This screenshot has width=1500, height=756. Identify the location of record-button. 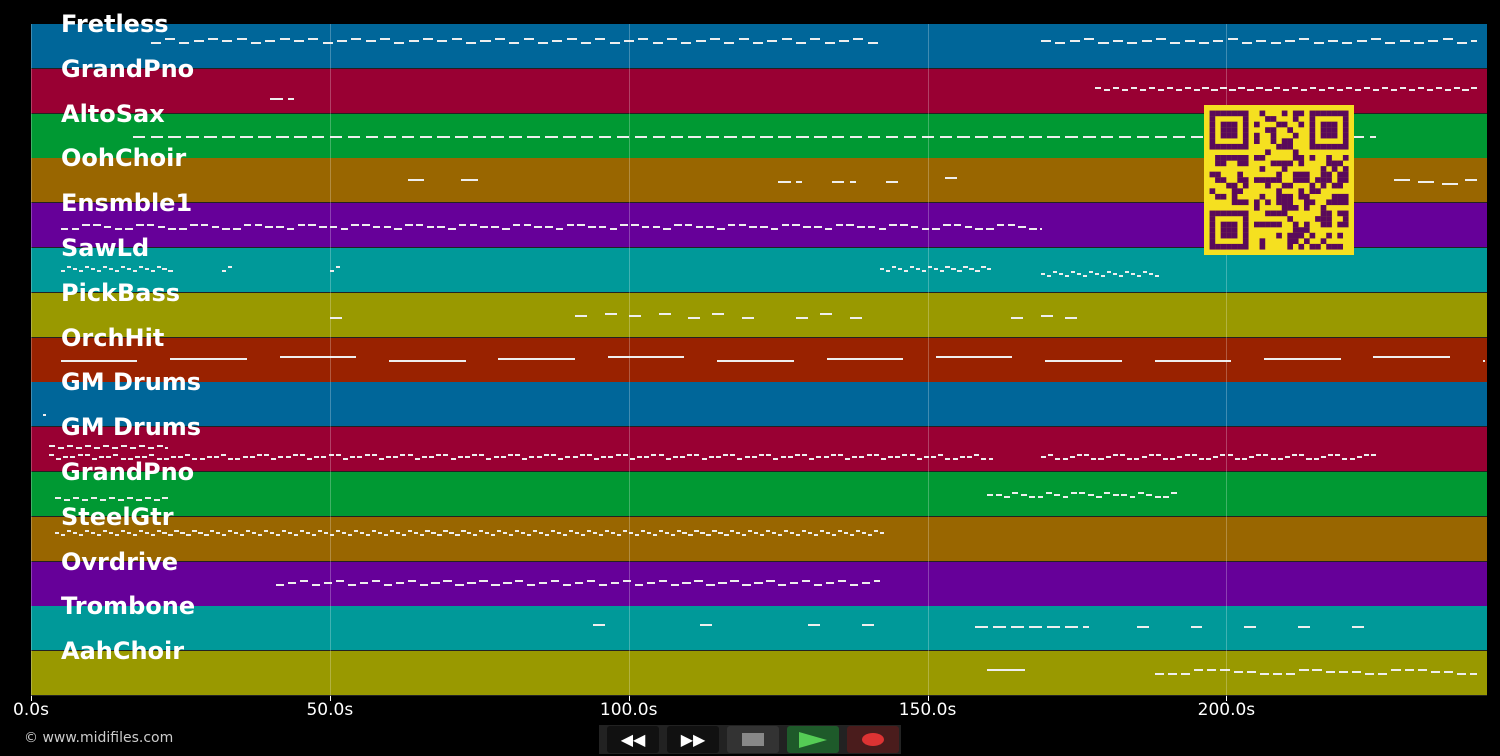
(873, 739).